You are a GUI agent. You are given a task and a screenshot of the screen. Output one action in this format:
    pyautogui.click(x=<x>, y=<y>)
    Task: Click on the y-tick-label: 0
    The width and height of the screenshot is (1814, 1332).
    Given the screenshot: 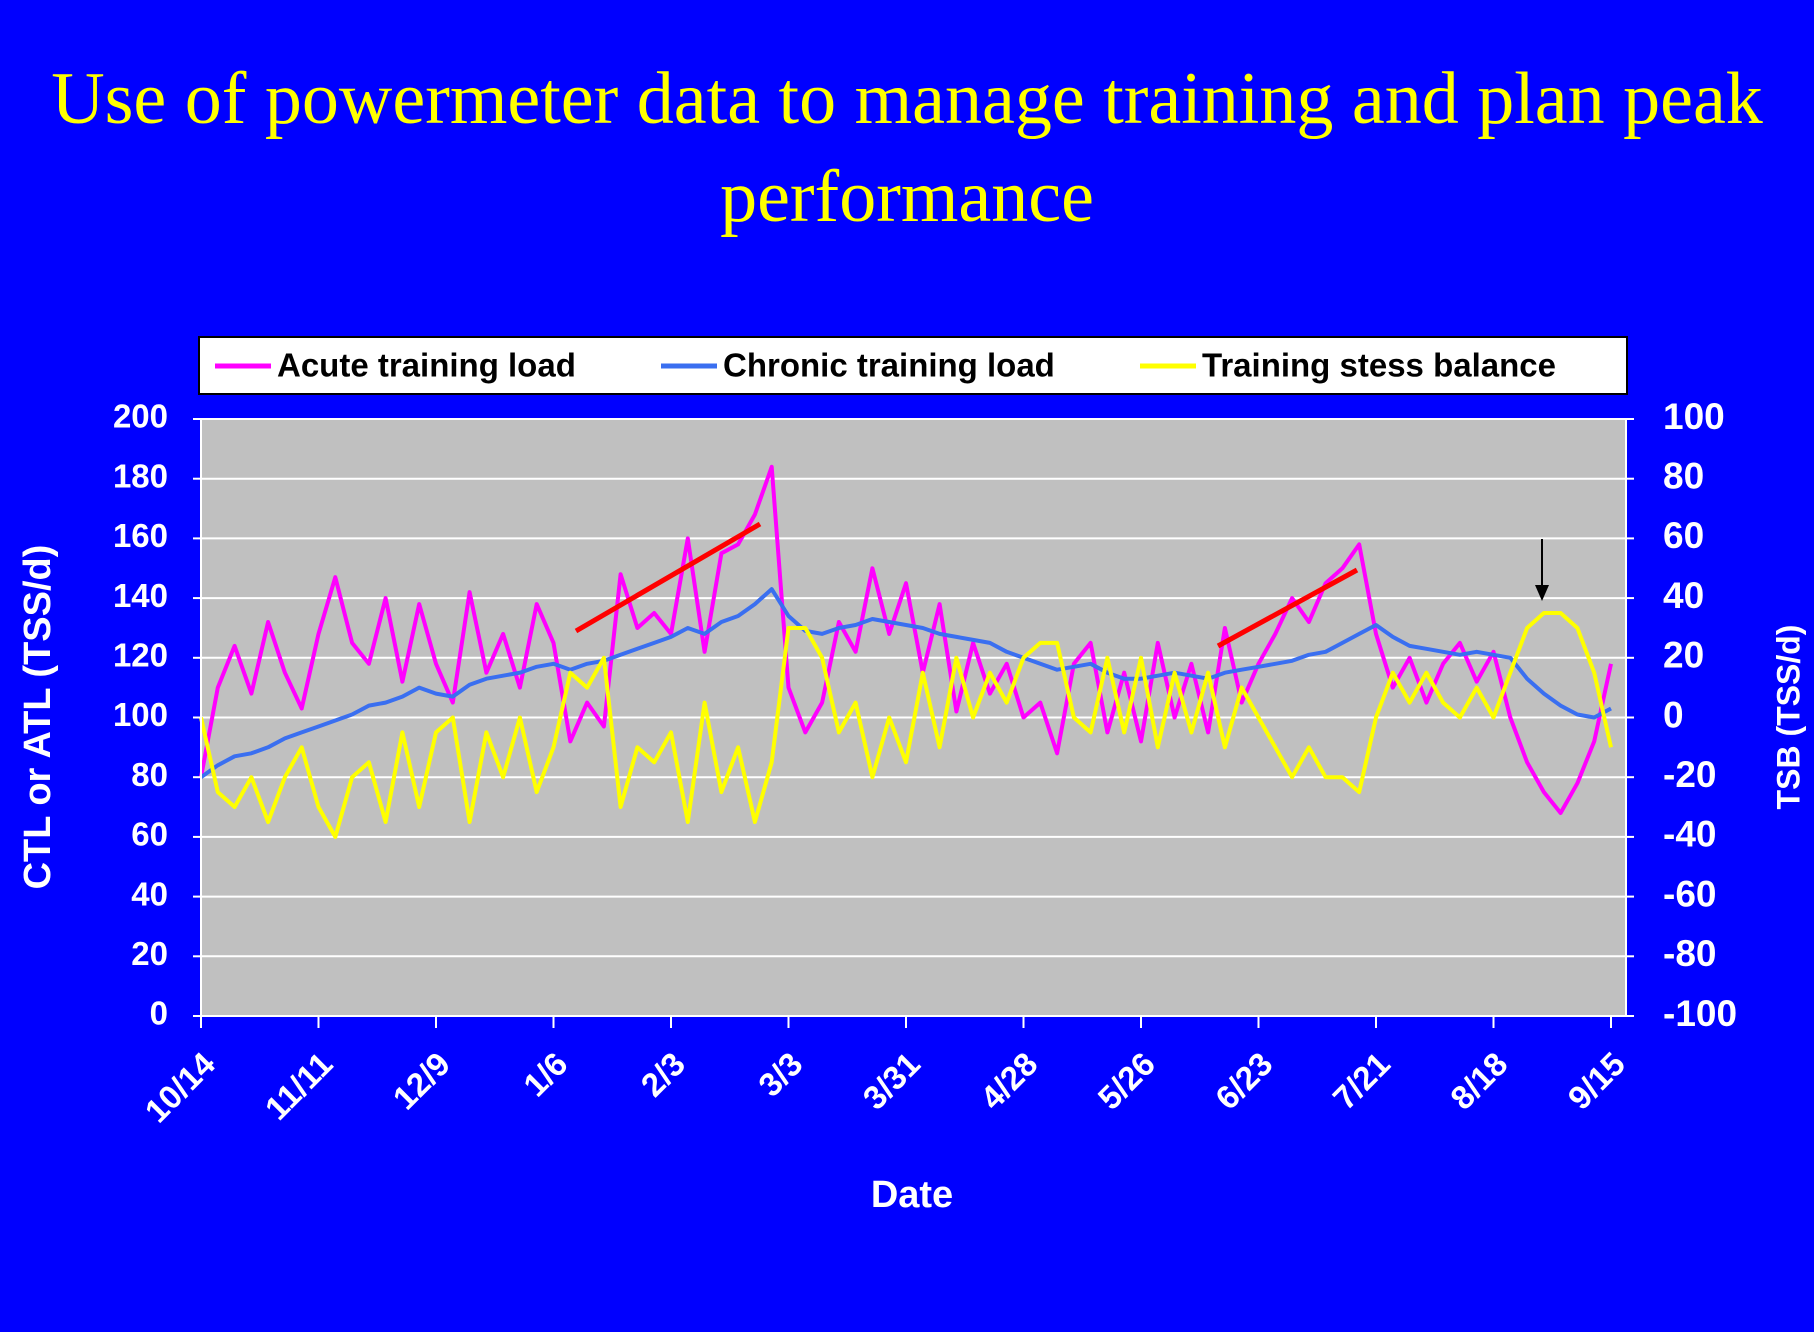 What is the action you would take?
    pyautogui.click(x=159, y=1013)
    